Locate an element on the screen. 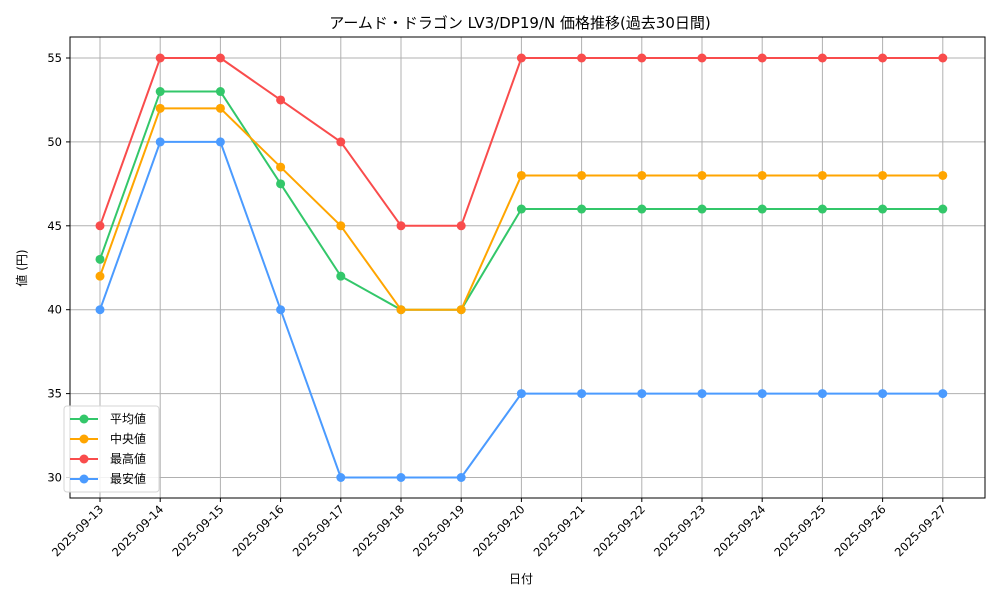 The image size is (1000, 600). legend-item: 最安値 is located at coordinates (108, 478).